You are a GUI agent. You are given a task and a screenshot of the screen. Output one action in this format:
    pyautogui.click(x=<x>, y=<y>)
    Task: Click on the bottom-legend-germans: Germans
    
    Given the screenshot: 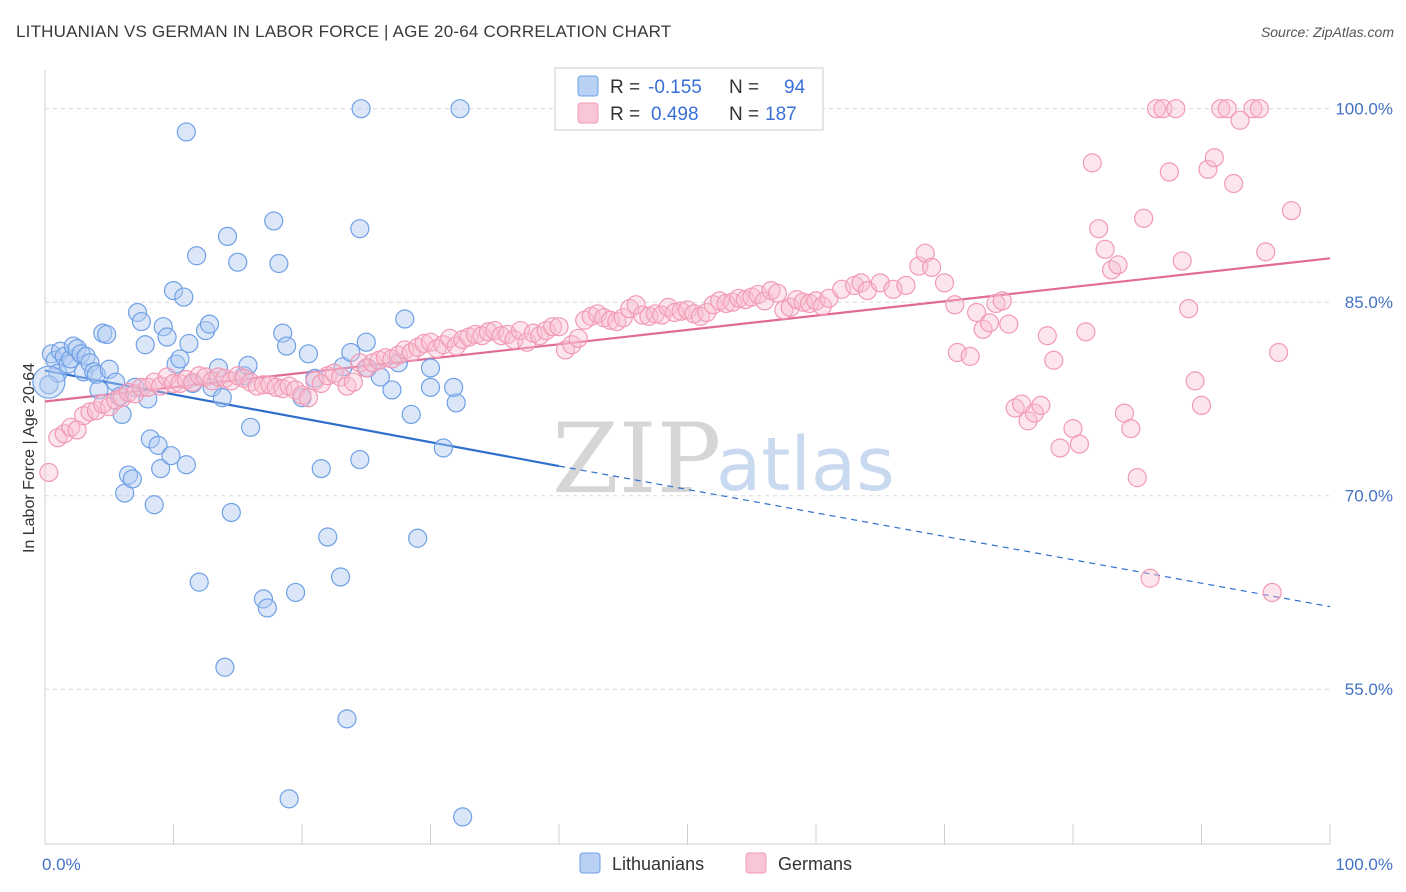 What is the action you would take?
    pyautogui.click(x=815, y=864)
    